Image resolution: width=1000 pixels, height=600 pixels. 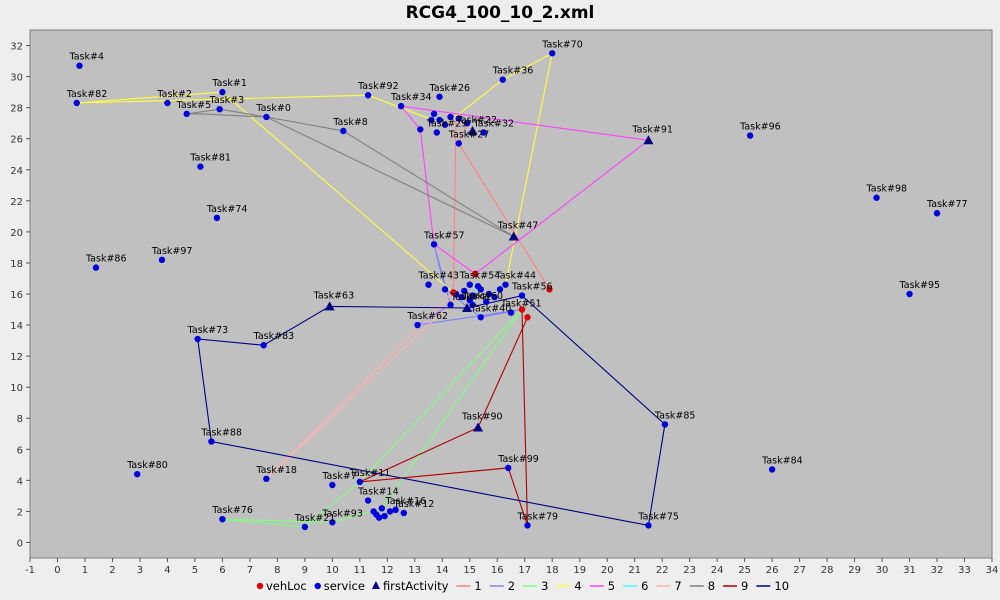 I want to click on first-activity-label: Task#41, so click(x=471, y=297).